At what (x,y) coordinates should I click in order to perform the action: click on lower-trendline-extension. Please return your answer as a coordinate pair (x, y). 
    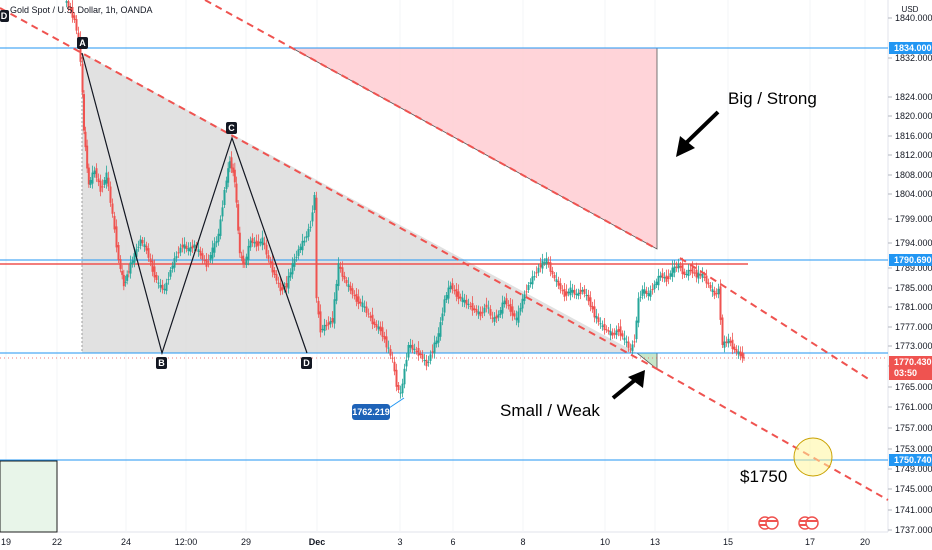
    Looking at the image, I should click on (772, 434).